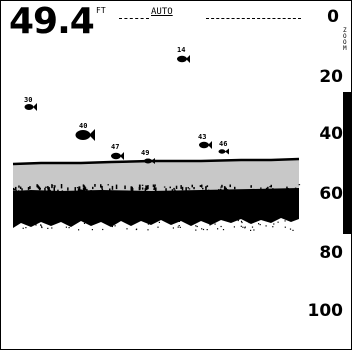 This screenshot has height=350, width=352. What do you see at coordinates (325, 311) in the screenshot?
I see `depth-scale-100: 100` at bounding box center [325, 311].